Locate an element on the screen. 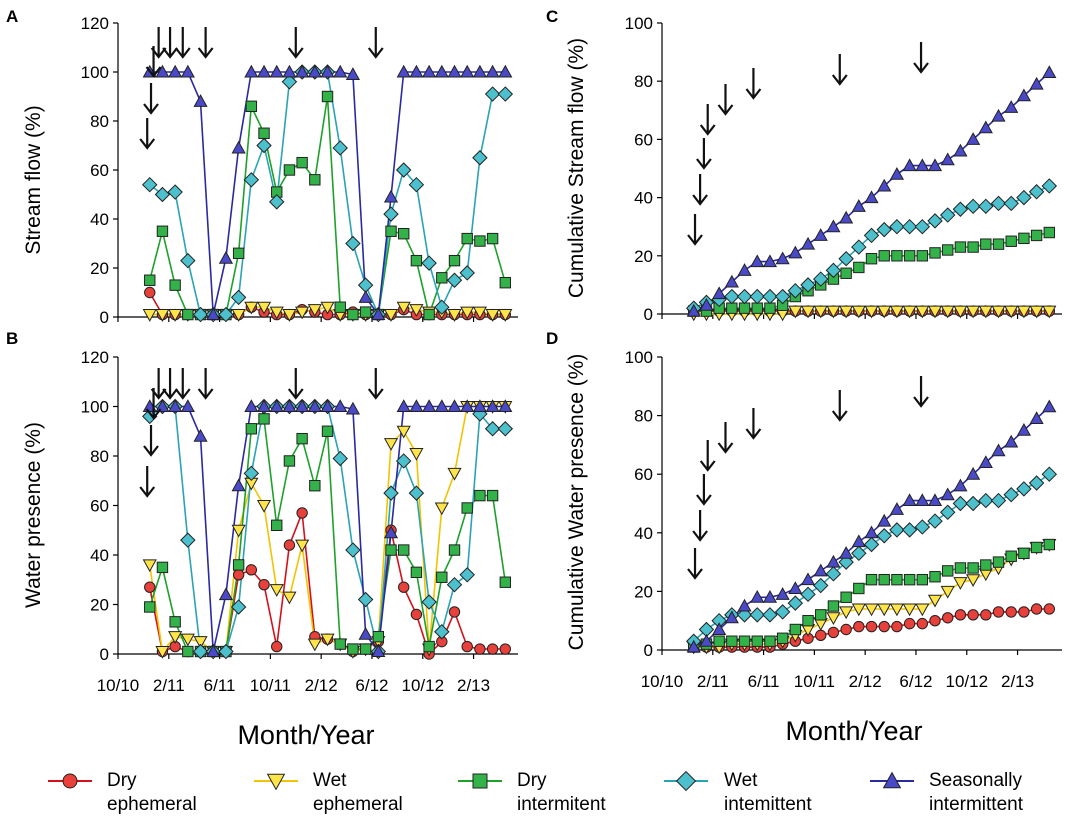  legend-marker-dry_intermittent is located at coordinates (480, 781).